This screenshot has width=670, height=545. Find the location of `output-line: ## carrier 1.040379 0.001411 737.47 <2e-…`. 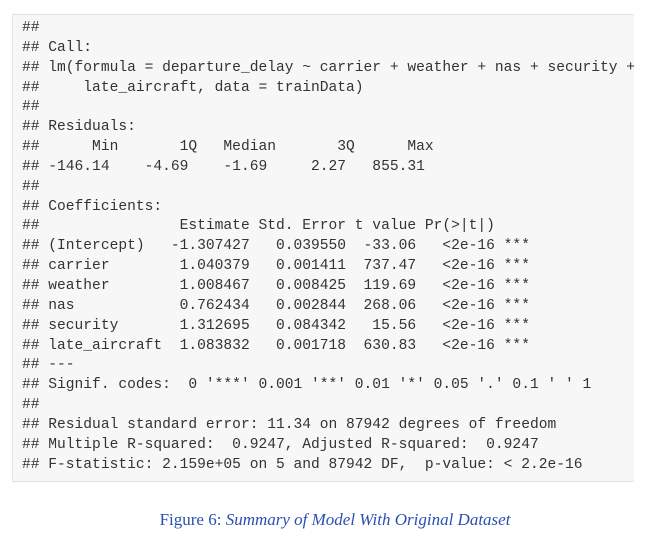

output-line: ## carrier 1.040379 0.001411 737.47 <2e-… is located at coordinates (276, 266).